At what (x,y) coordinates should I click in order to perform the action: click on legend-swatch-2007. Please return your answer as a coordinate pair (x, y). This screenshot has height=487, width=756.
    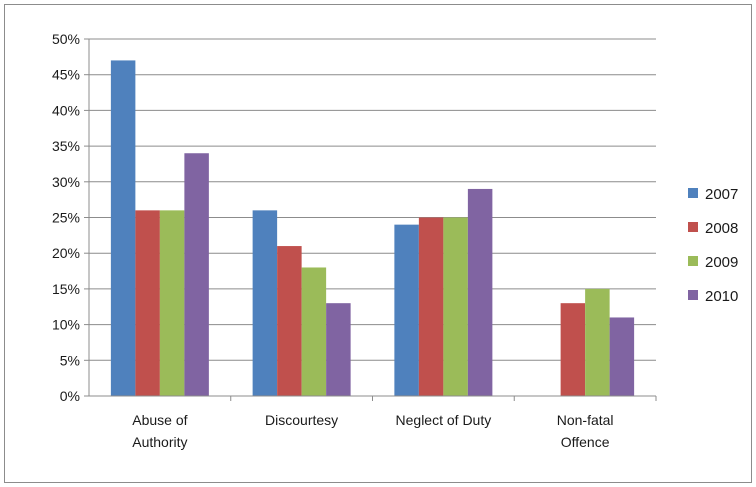
    Looking at the image, I should click on (693, 193).